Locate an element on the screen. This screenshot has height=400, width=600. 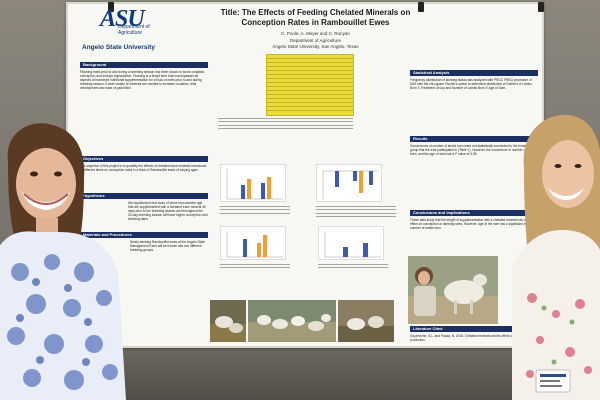
presenter-right is located at coordinates (555, 254).